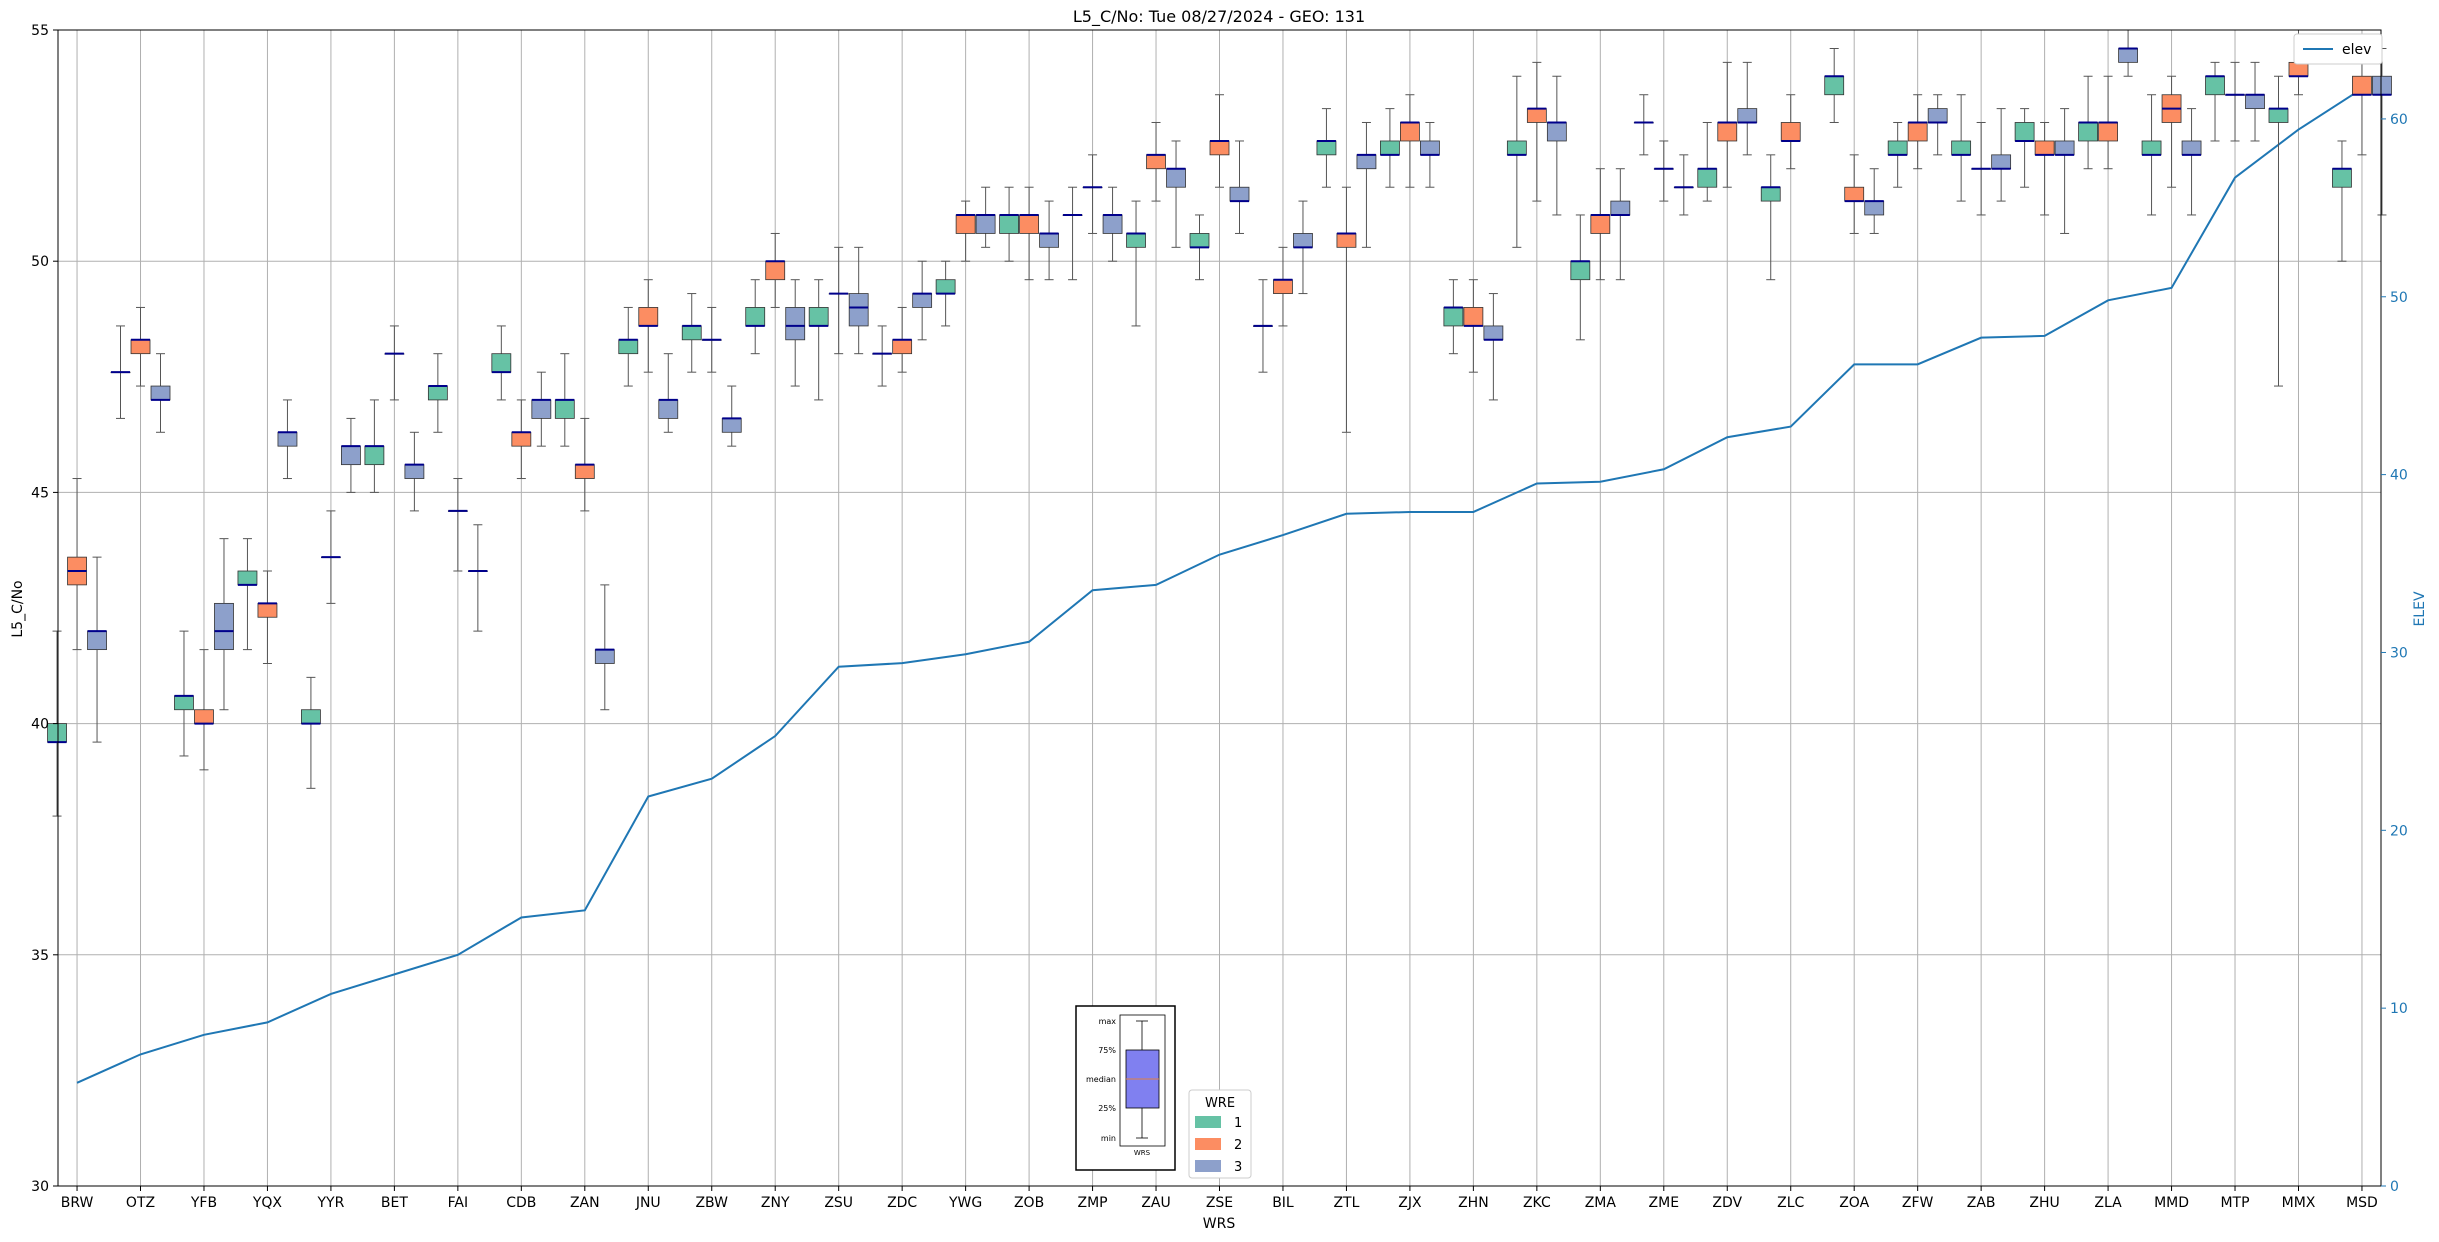  I want to click on x-tick-label: BRW, so click(77, 1203).